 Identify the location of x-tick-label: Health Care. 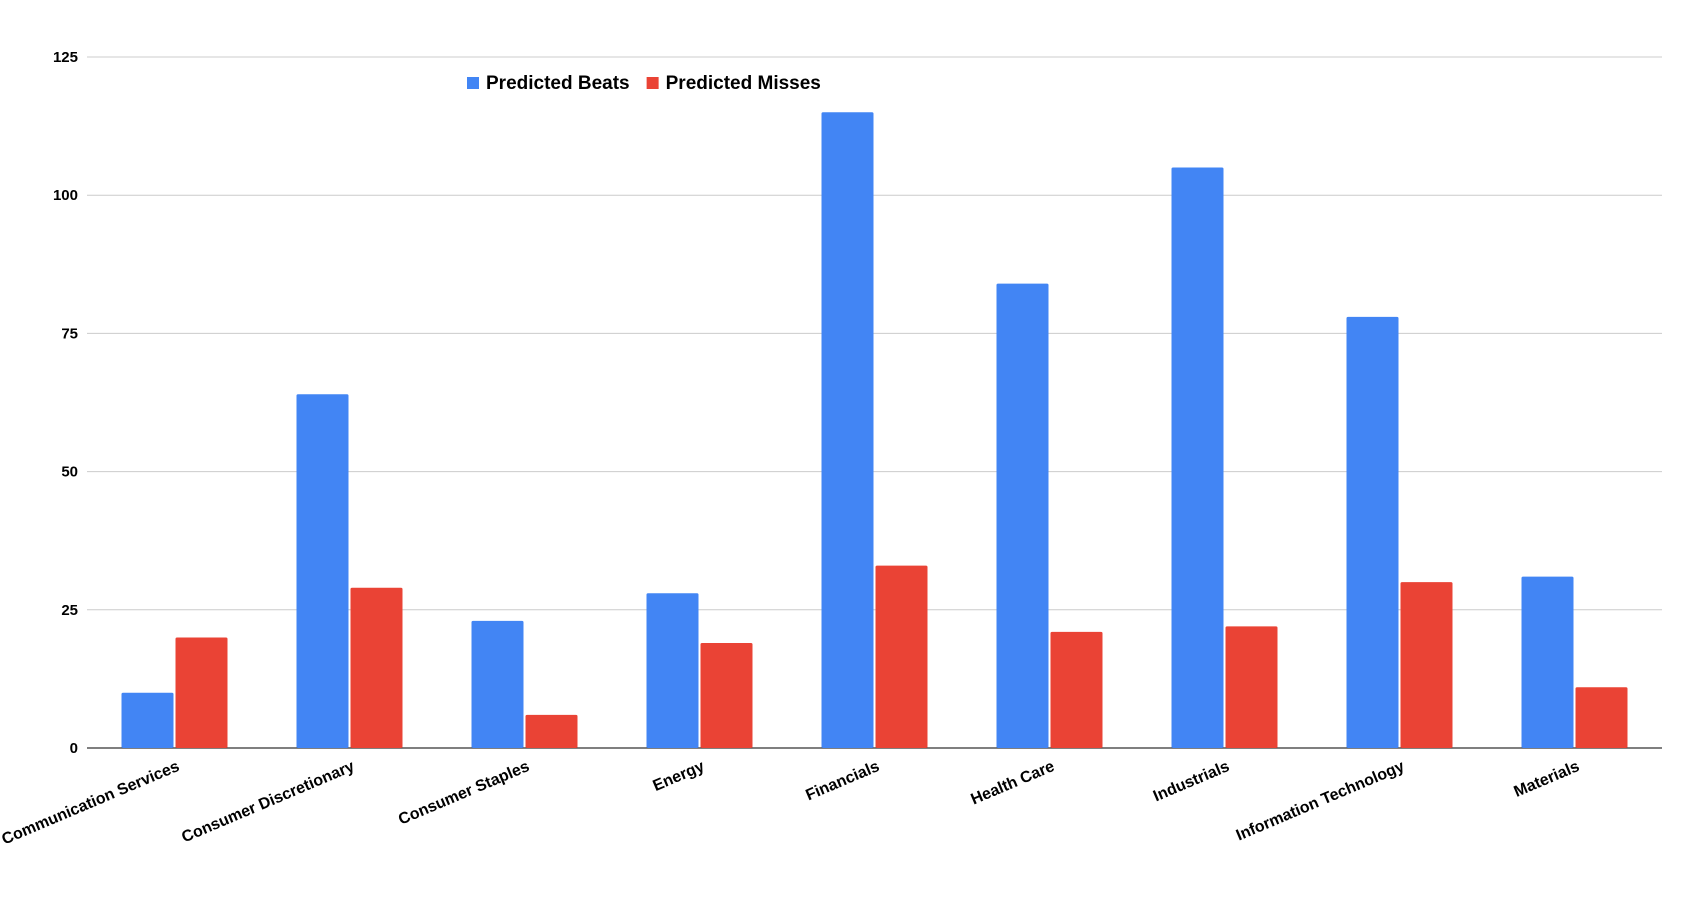
(1013, 783).